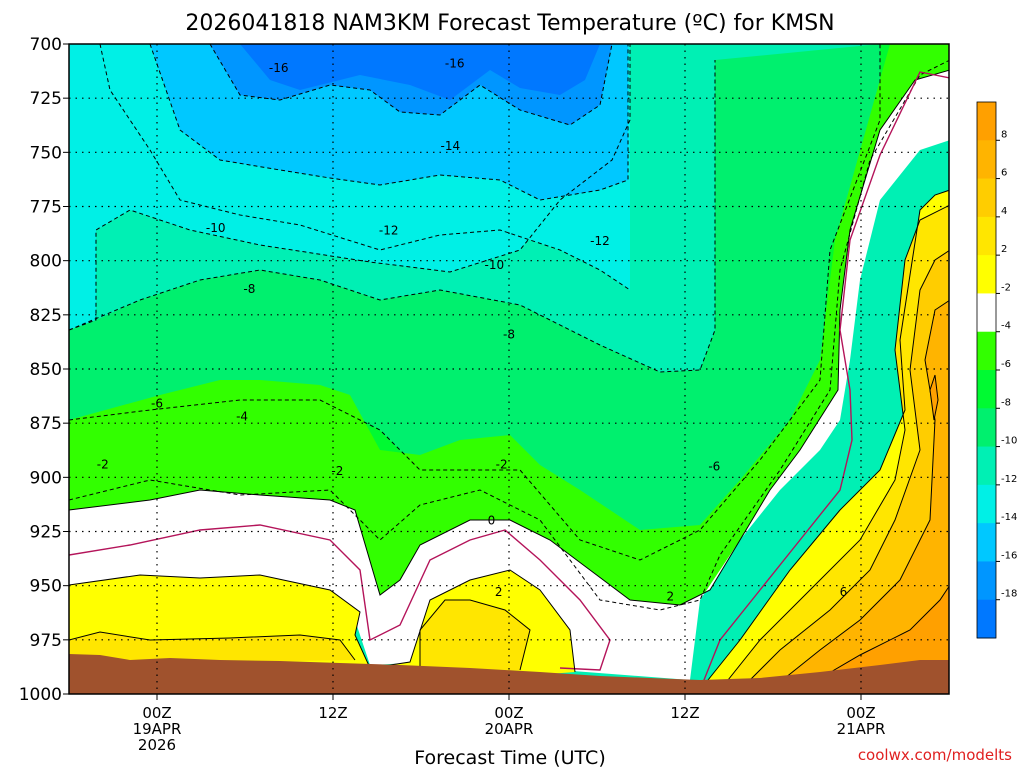 This screenshot has height=768, width=1024. I want to click on colorbar-label: -12, so click(1009, 479).